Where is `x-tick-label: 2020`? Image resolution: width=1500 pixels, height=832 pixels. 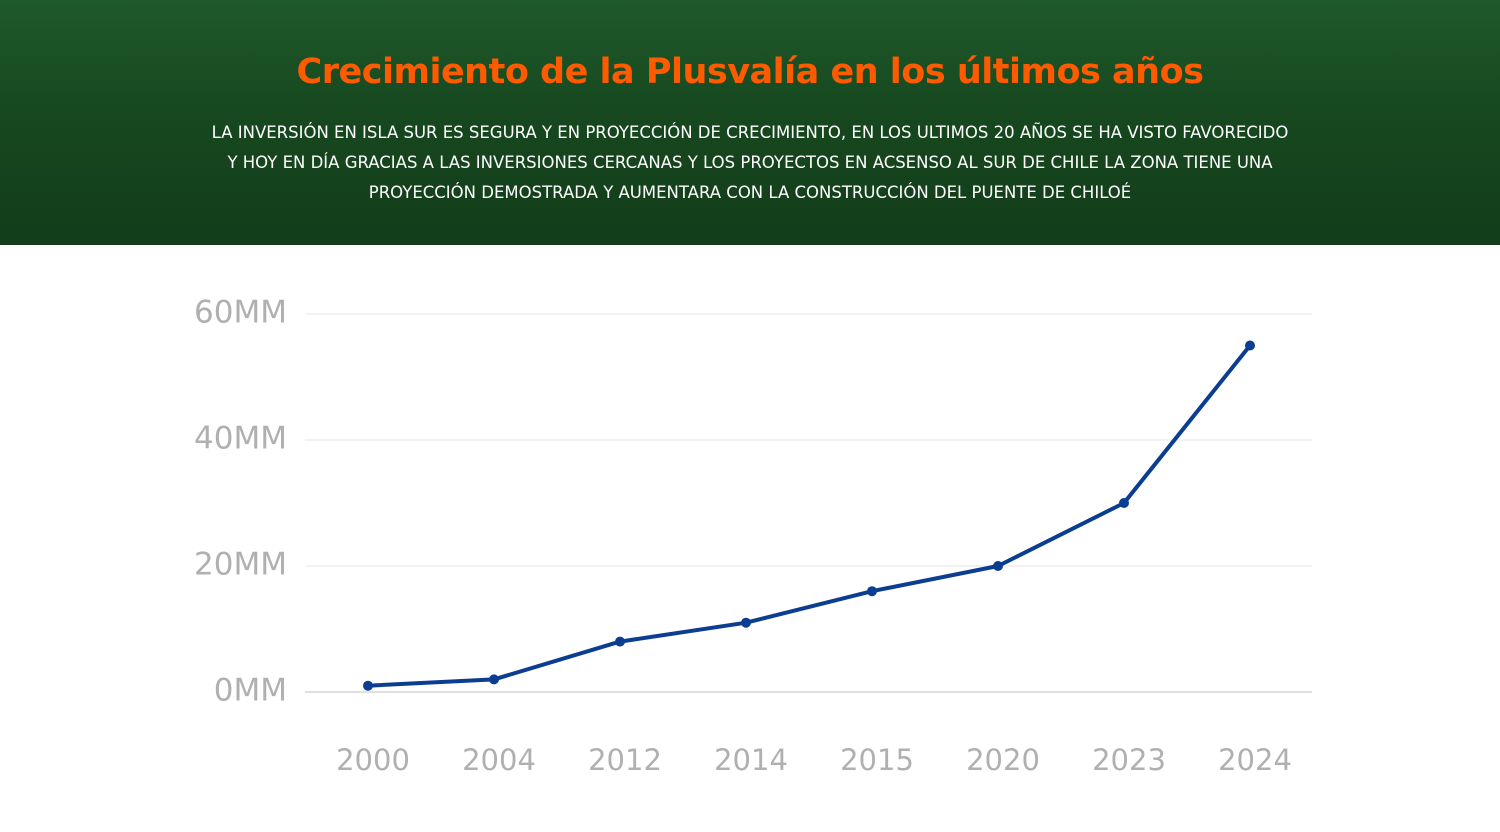
x-tick-label: 2020 is located at coordinates (1003, 760).